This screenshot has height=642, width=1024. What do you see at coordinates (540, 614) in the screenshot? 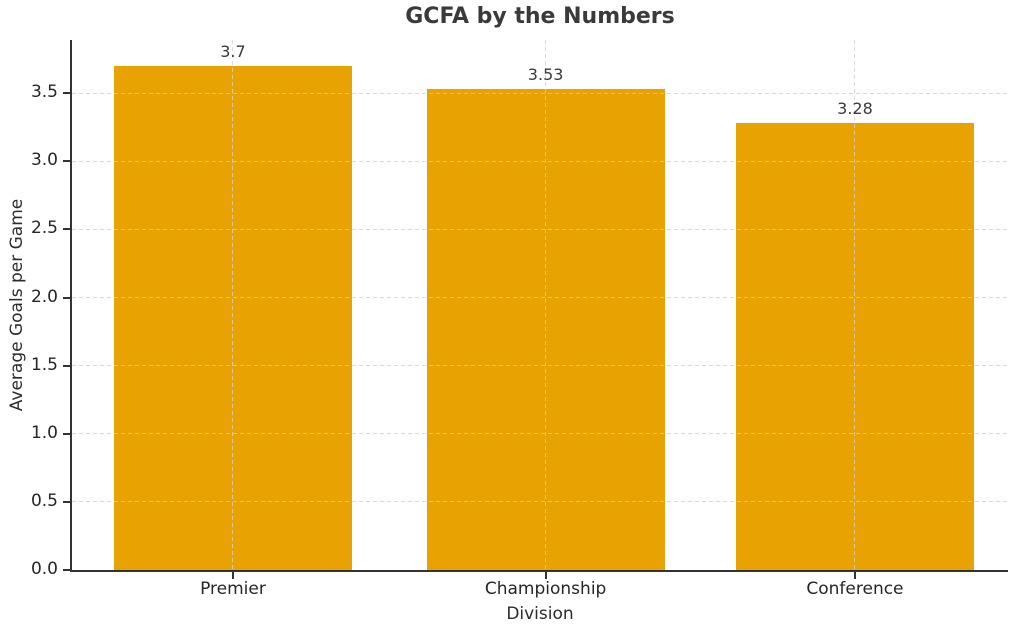
I see `x-axis-label: Division` at bounding box center [540, 614].